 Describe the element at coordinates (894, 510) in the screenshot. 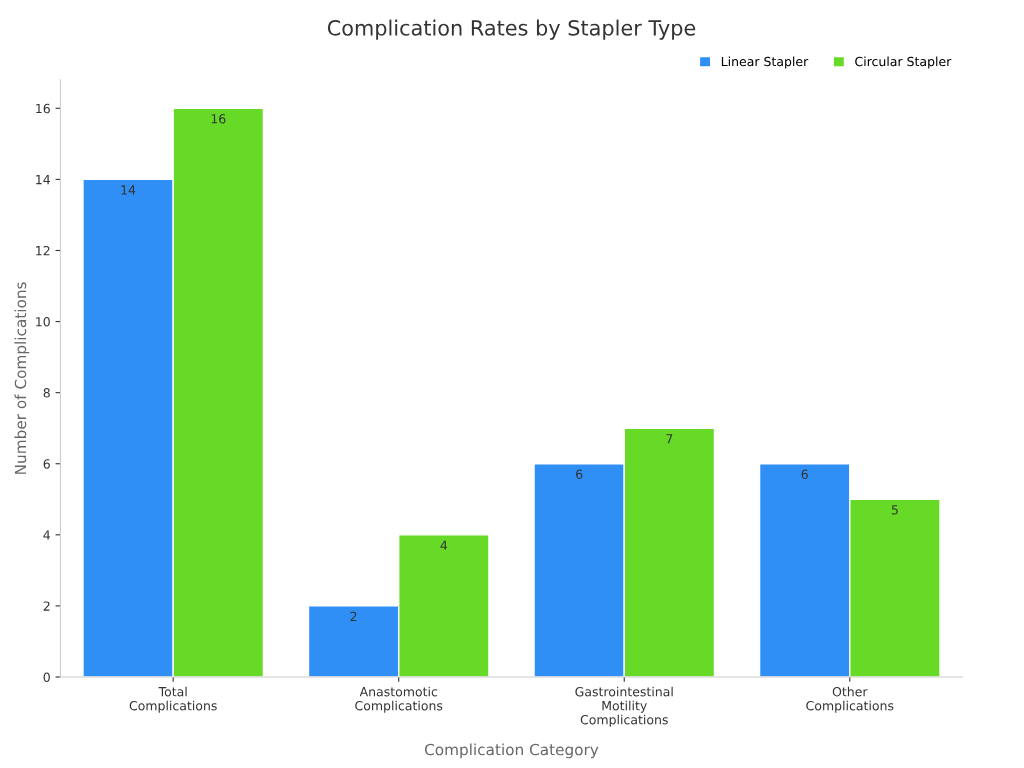

I see `data-label: 5` at that location.